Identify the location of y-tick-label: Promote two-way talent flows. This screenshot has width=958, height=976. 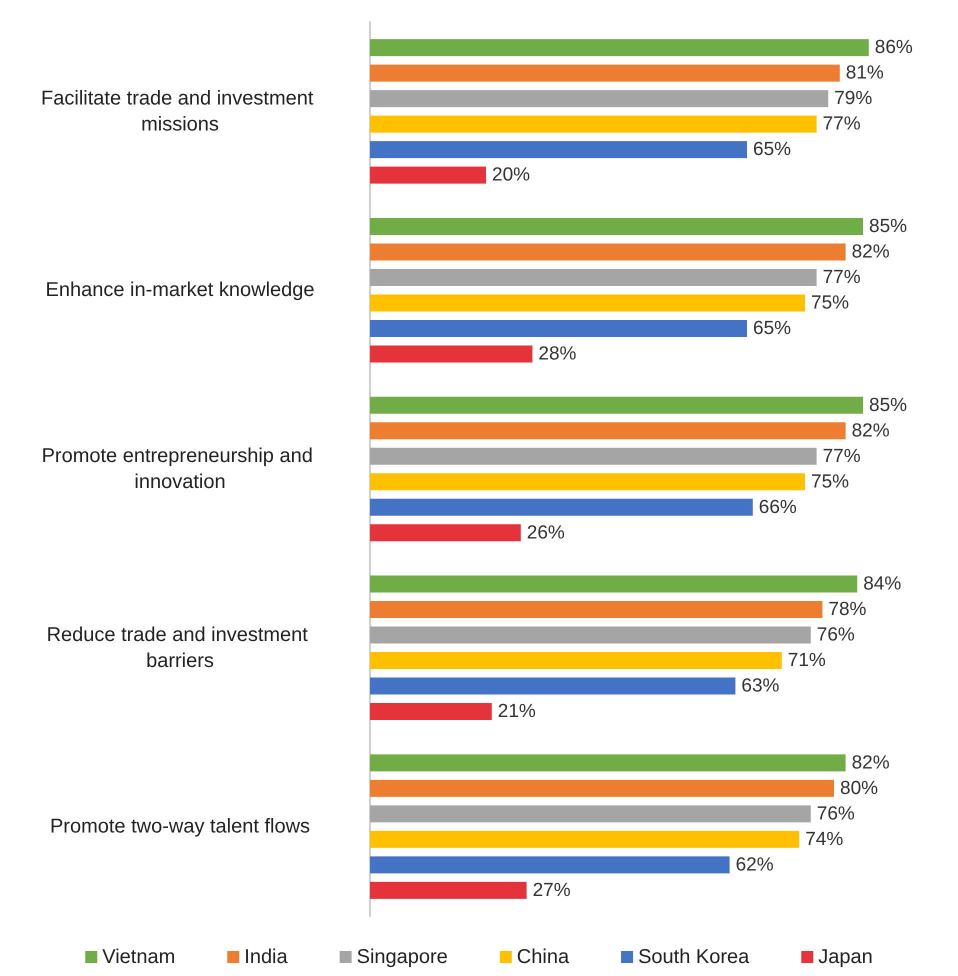
(180, 827).